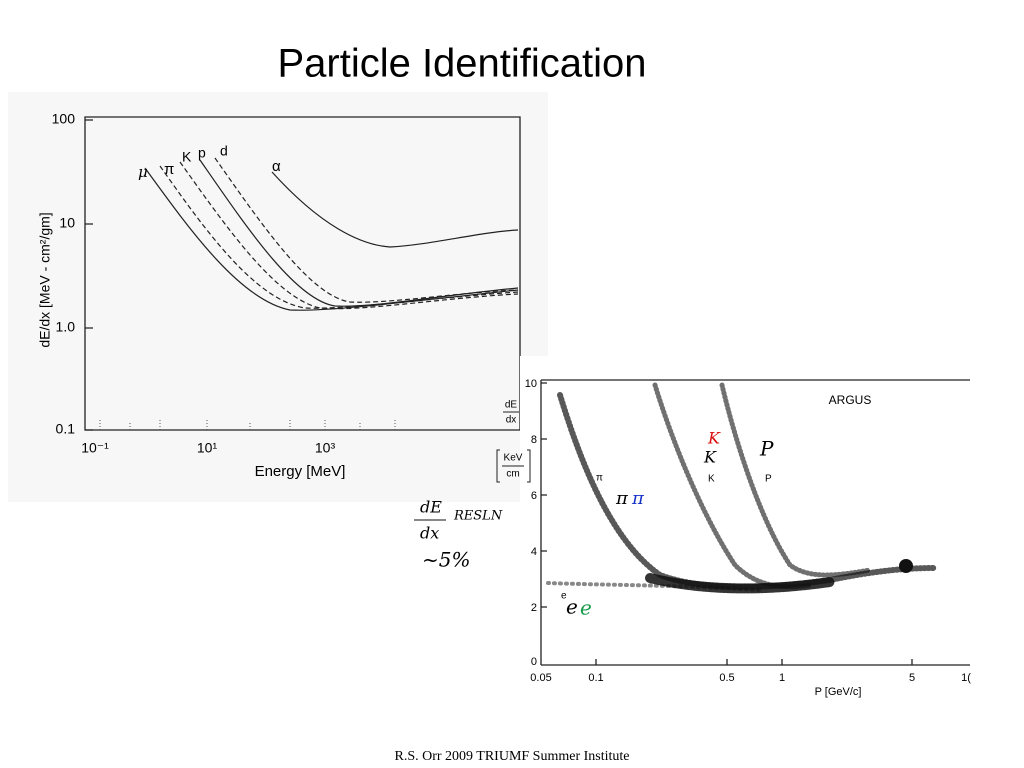  Describe the element at coordinates (64, 119) in the screenshot. I see `y-tick-label: 100` at that location.